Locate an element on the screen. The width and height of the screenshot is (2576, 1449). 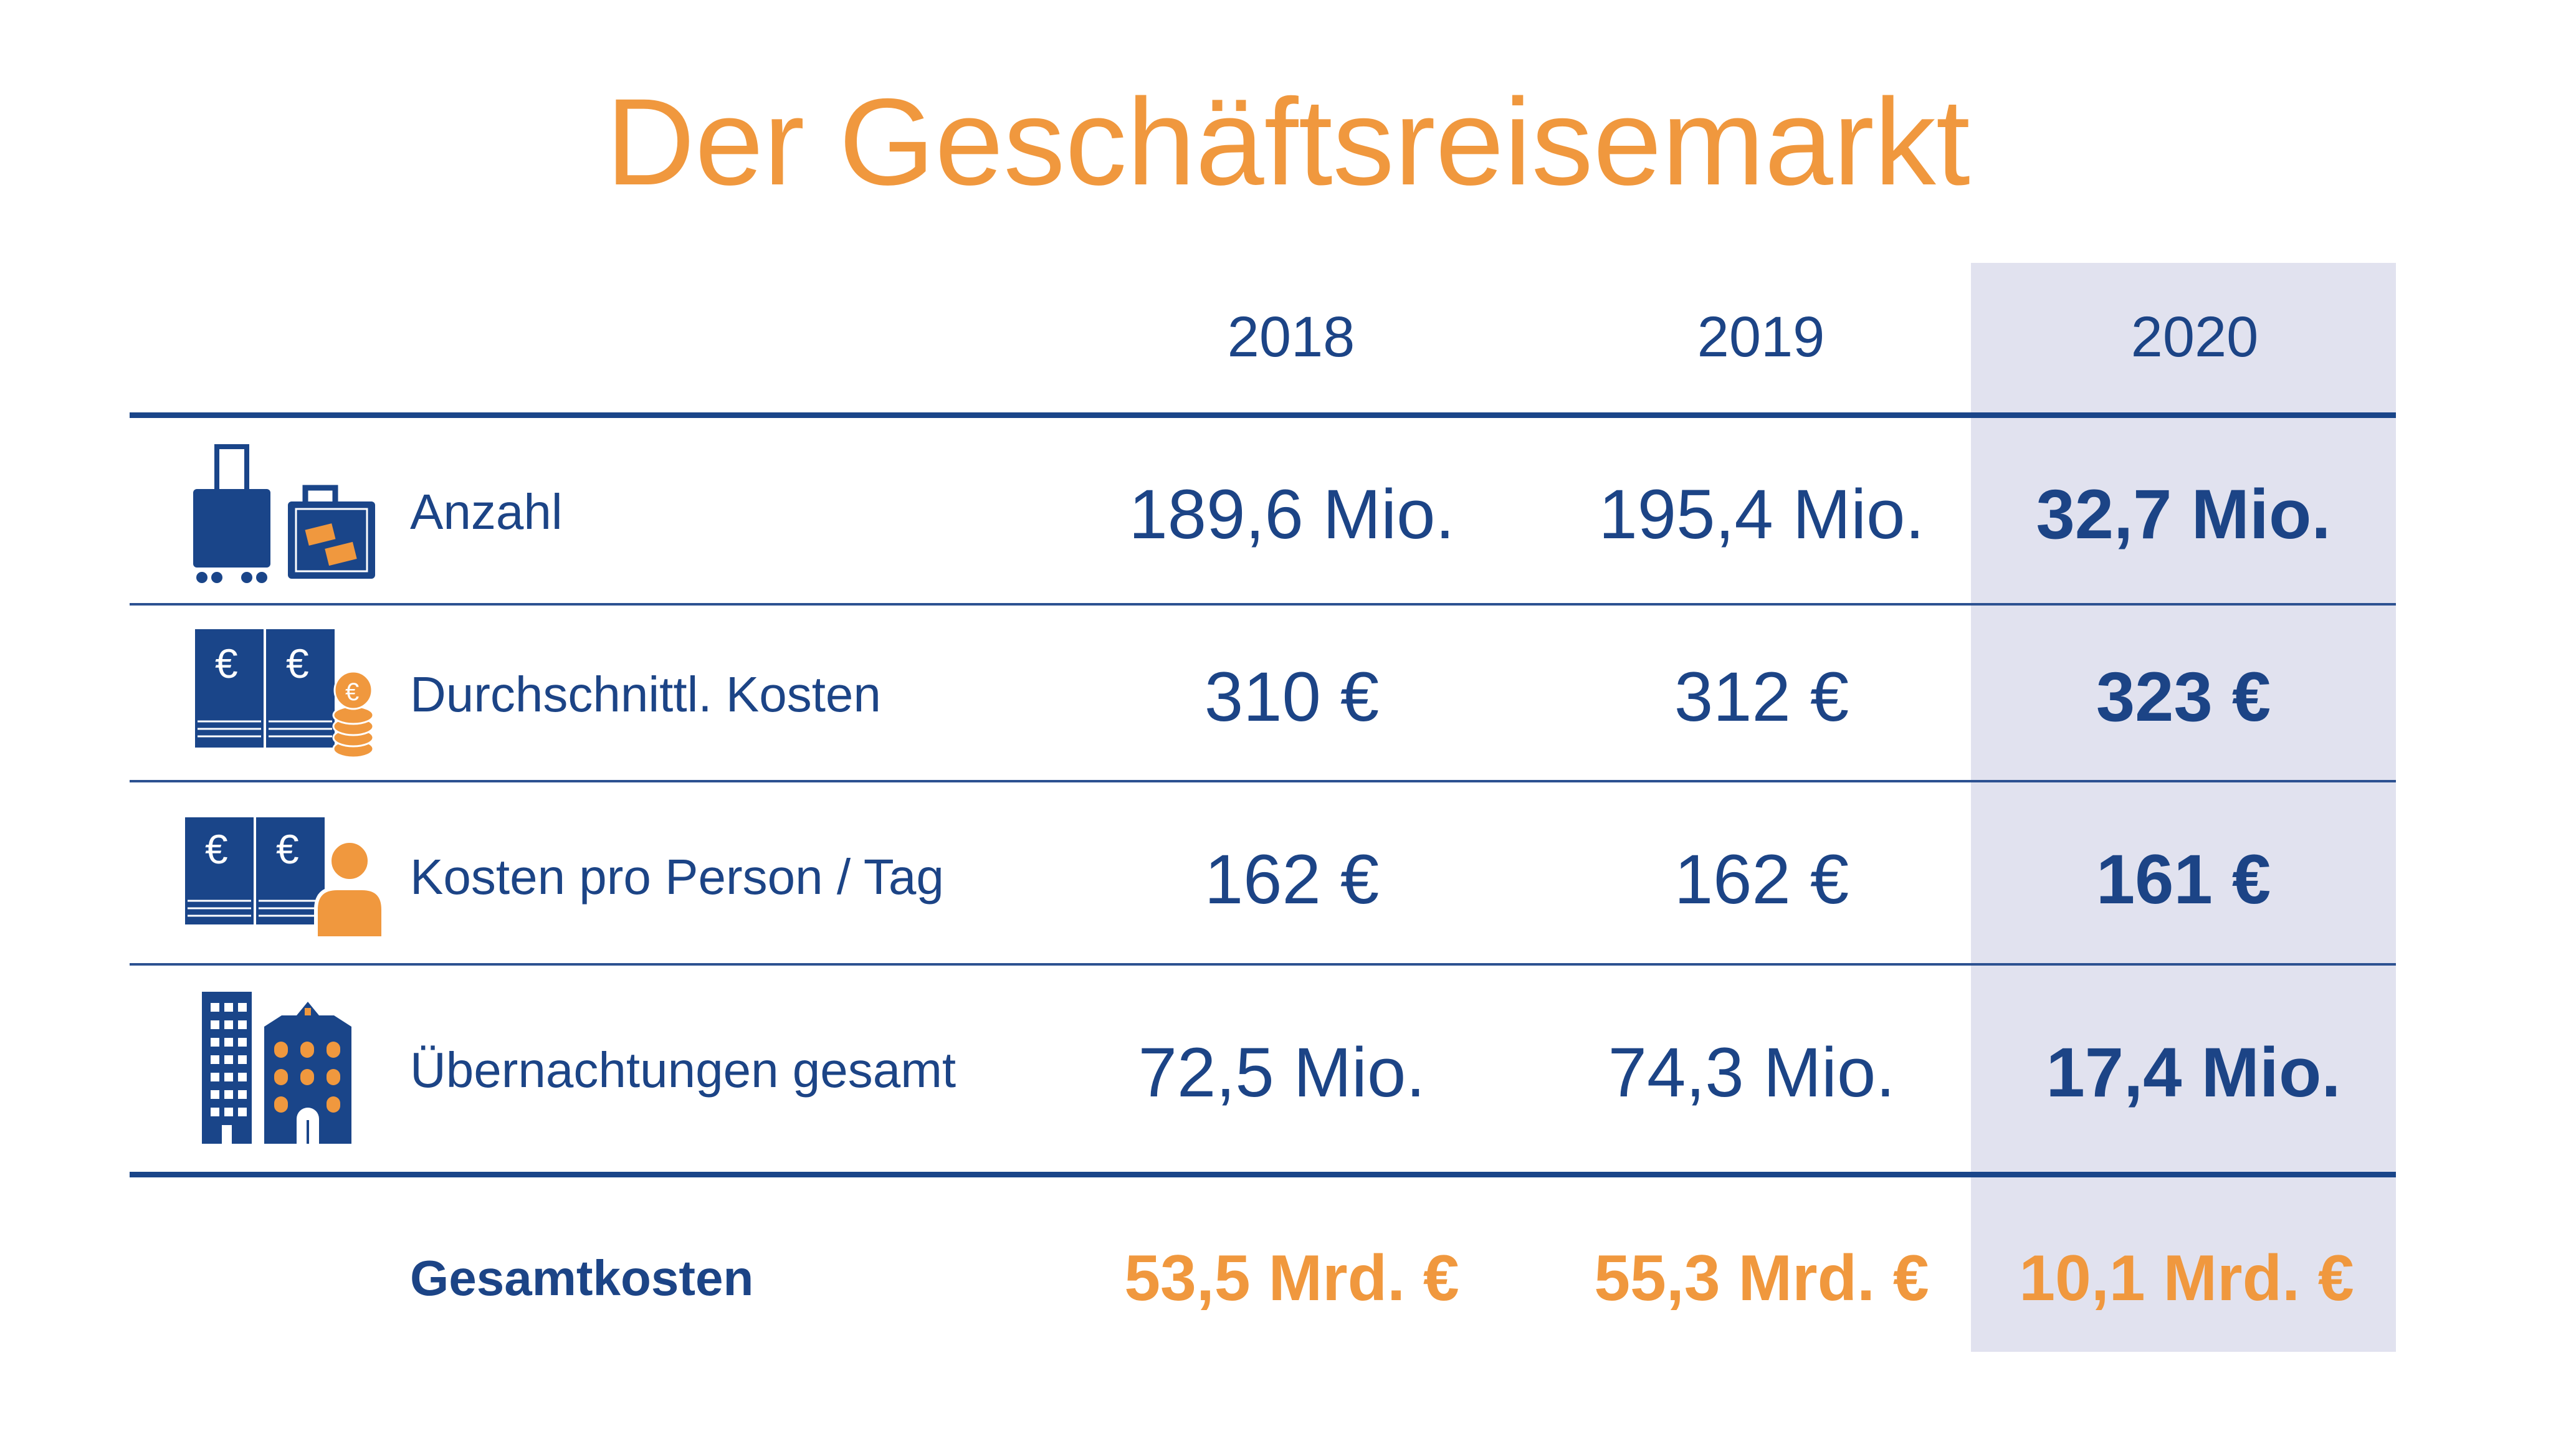
header-divider is located at coordinates (1263, 415).